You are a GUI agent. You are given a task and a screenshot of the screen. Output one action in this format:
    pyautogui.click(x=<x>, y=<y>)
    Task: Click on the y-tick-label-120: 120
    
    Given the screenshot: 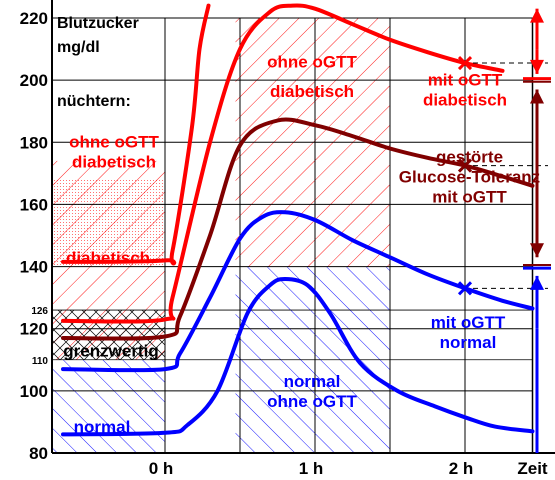 What is the action you would take?
    pyautogui.click(x=34, y=329)
    